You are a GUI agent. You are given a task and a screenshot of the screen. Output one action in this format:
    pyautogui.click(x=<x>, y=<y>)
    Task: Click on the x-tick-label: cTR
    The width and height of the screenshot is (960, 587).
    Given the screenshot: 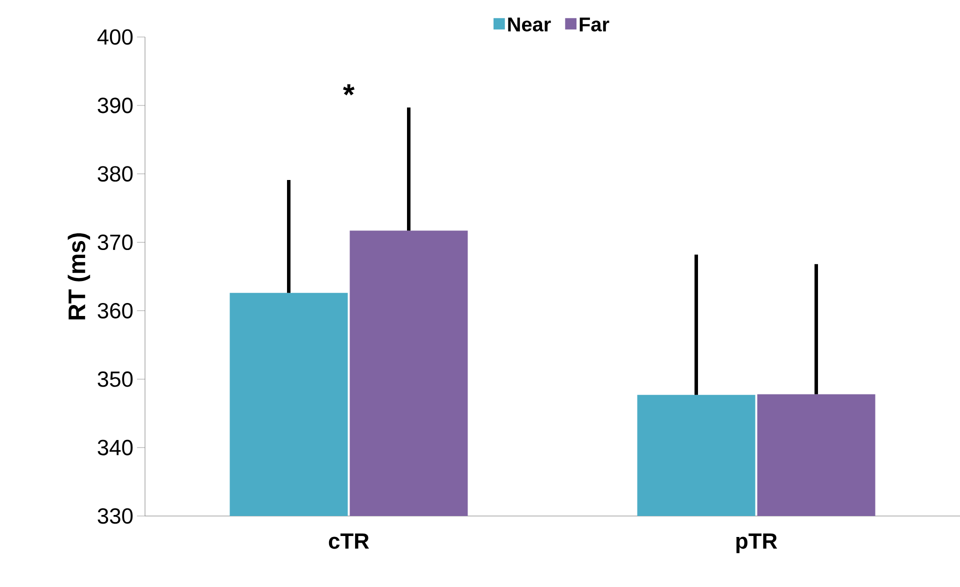 What is the action you would take?
    pyautogui.click(x=349, y=541)
    